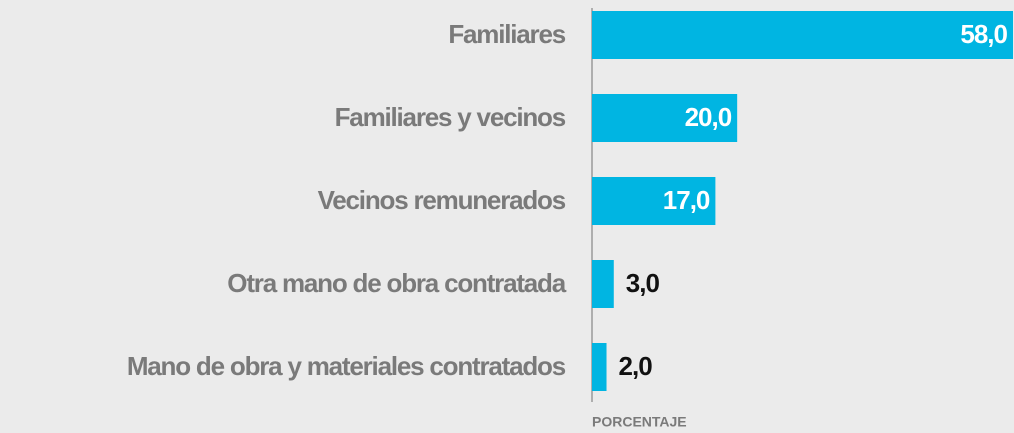 The width and height of the screenshot is (1014, 433). Describe the element at coordinates (983, 34) in the screenshot. I see `value-label: 58,0` at that location.